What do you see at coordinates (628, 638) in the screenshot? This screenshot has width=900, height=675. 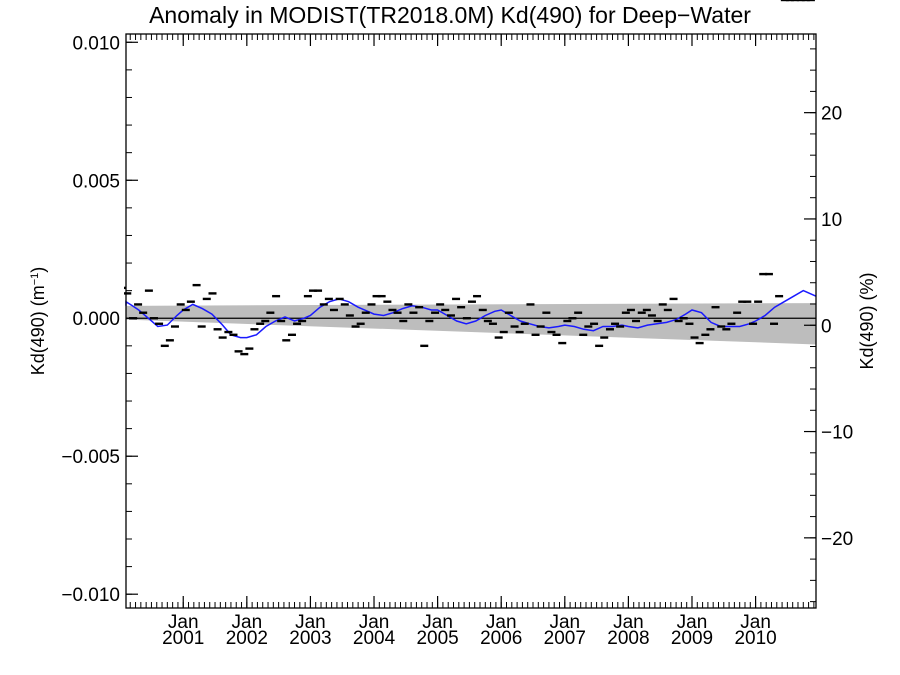 I see `x-tick-year-label: 2008` at bounding box center [628, 638].